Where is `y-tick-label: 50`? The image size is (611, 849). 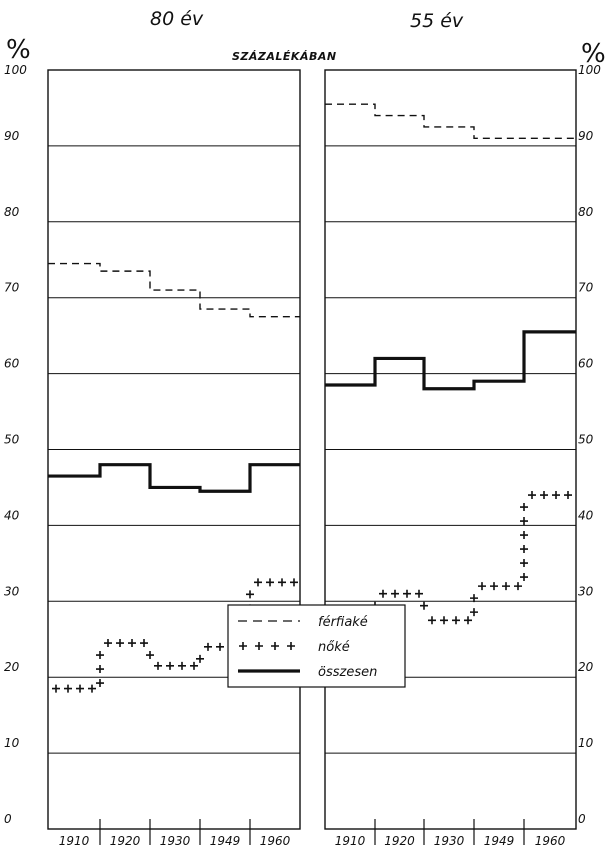
y-tick-label: 50 is located at coordinates (586, 440).